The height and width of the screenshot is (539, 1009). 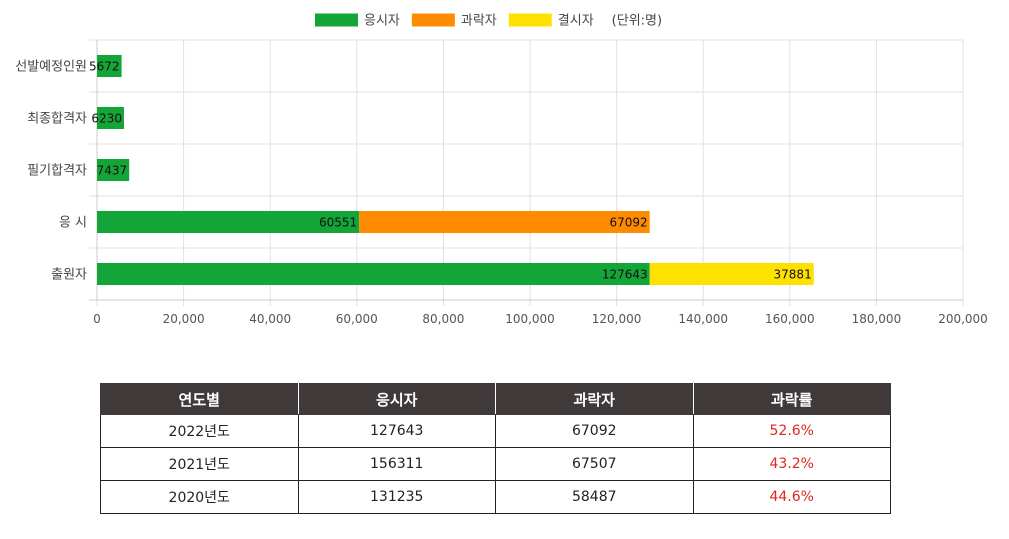 What do you see at coordinates (199, 497) in the screenshot?
I see `cell-year: 2020년도` at bounding box center [199, 497].